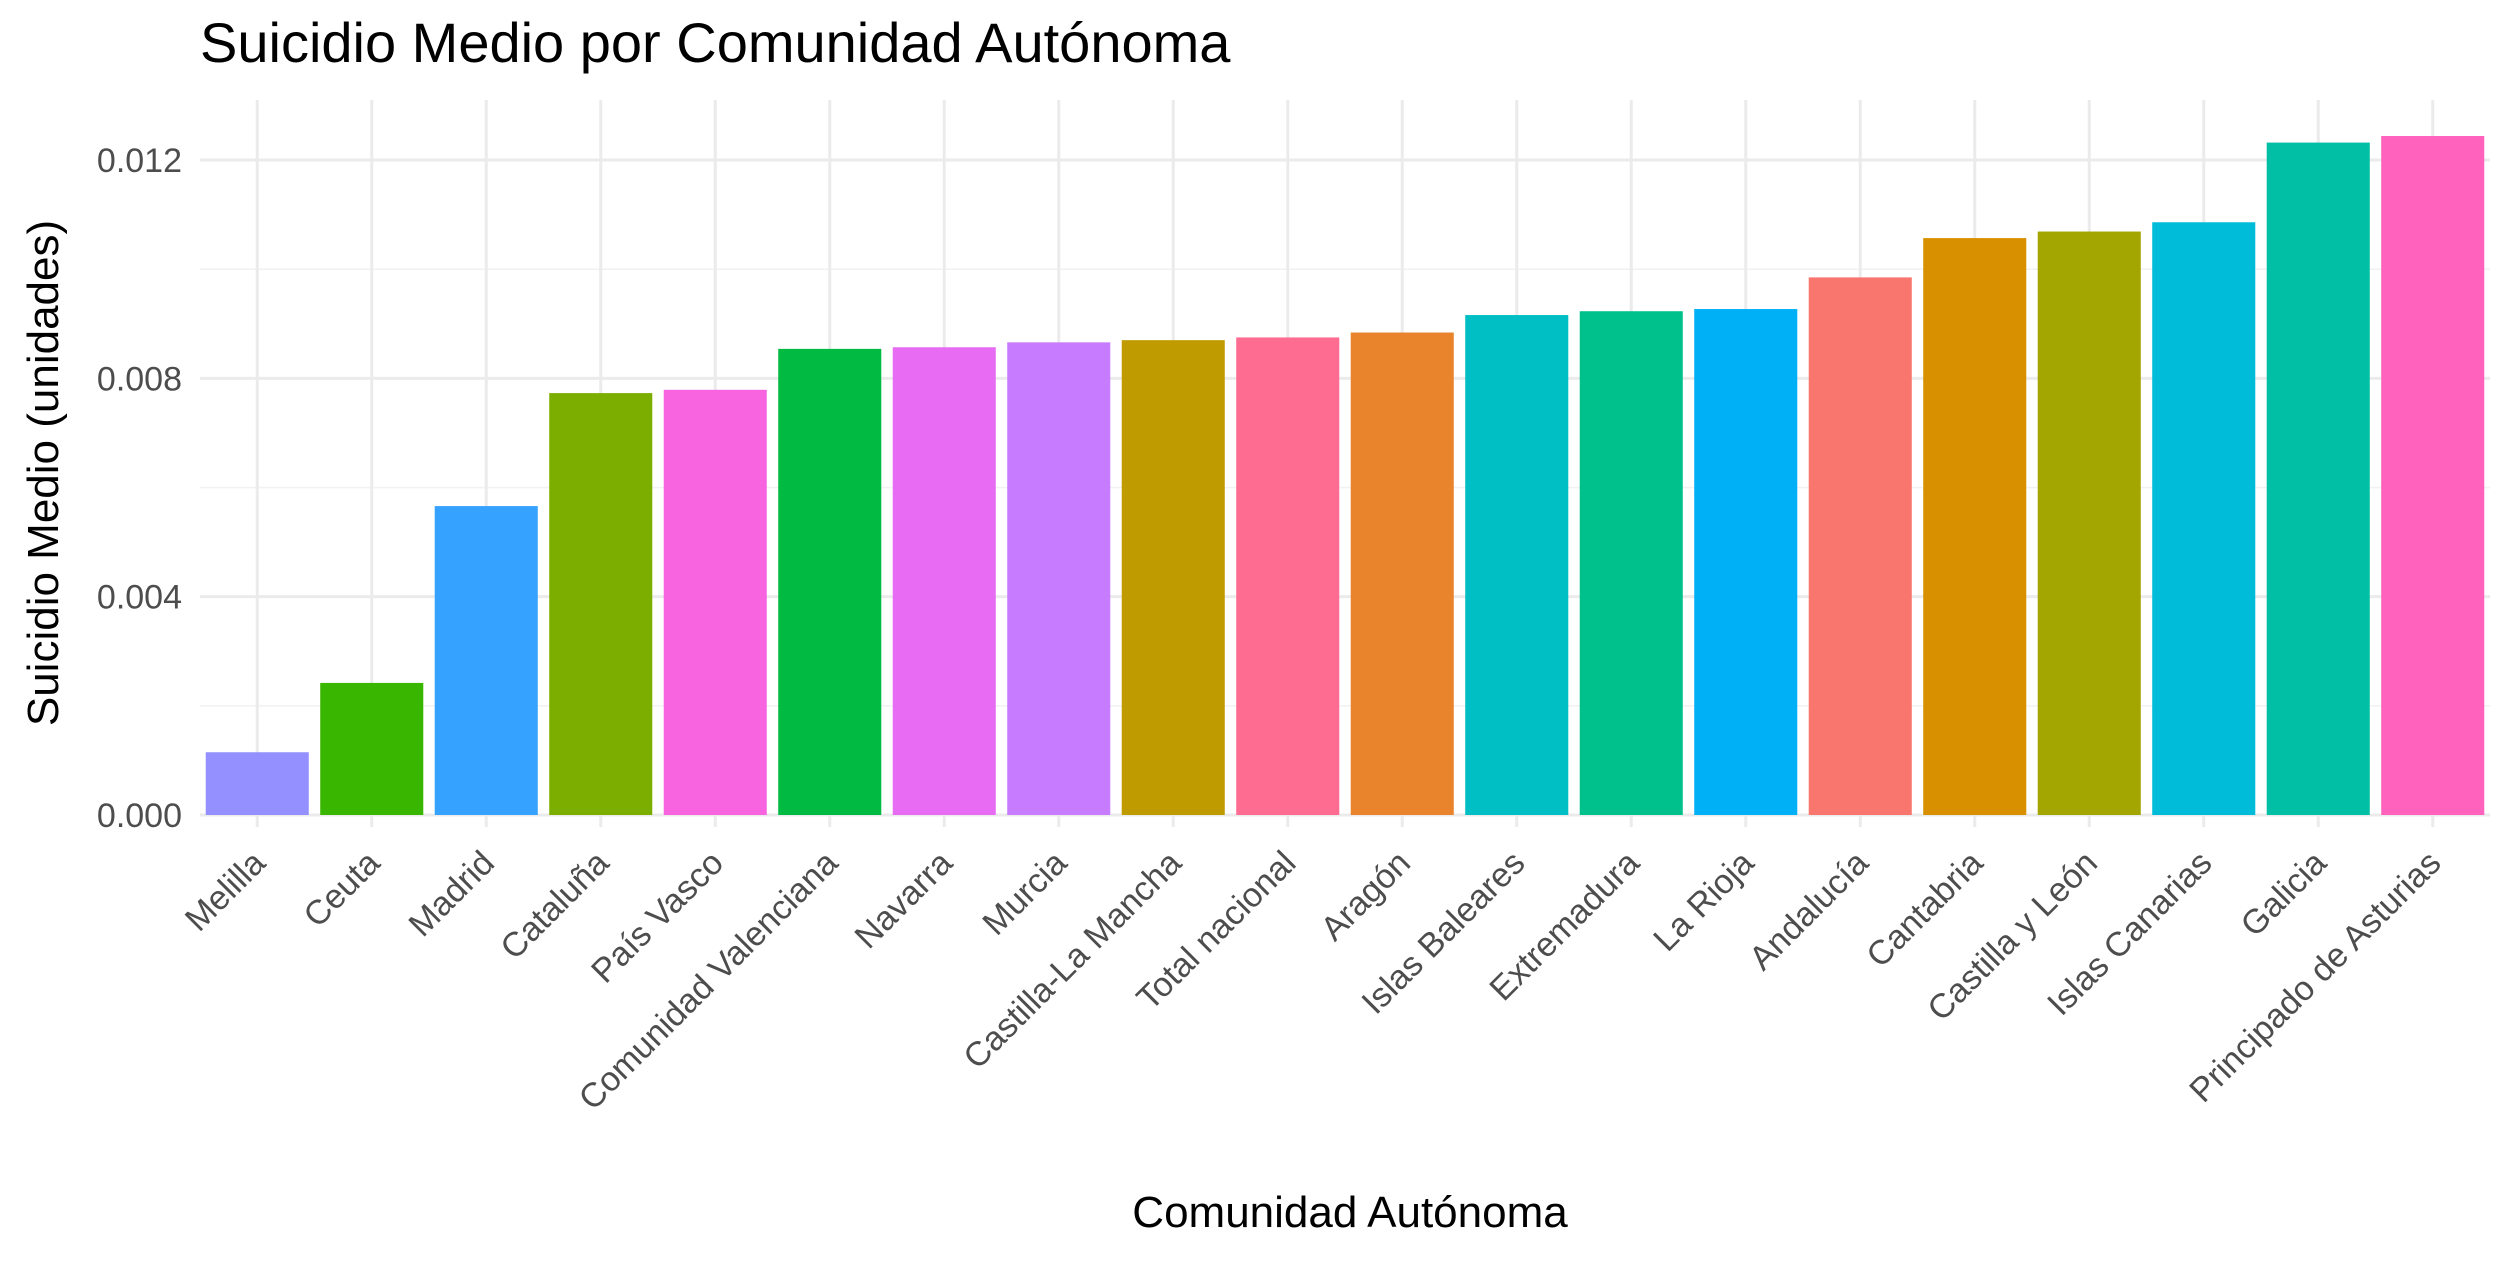 The width and height of the screenshot is (2519, 1264). Describe the element at coordinates (904, 900) in the screenshot. I see `x-tick-label: Navarra` at that location.